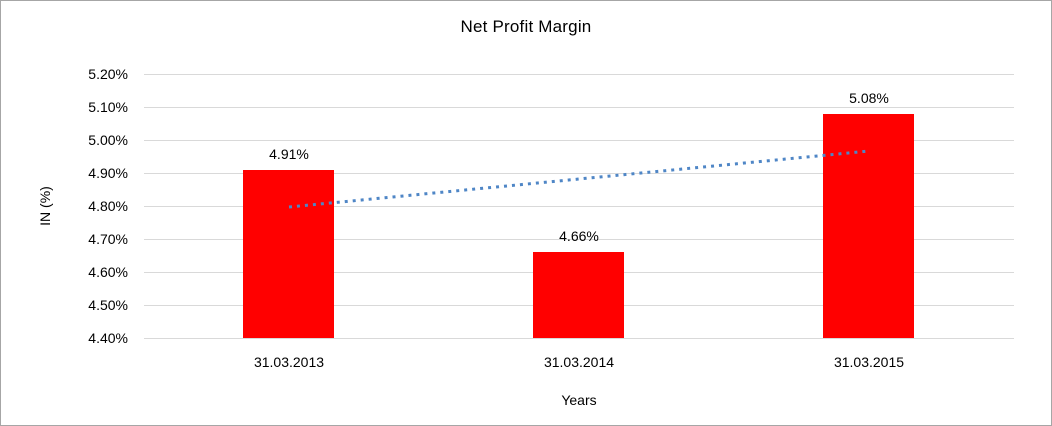 The width and height of the screenshot is (1052, 426). I want to click on y-tick-label: 4.60%, so click(108, 272).